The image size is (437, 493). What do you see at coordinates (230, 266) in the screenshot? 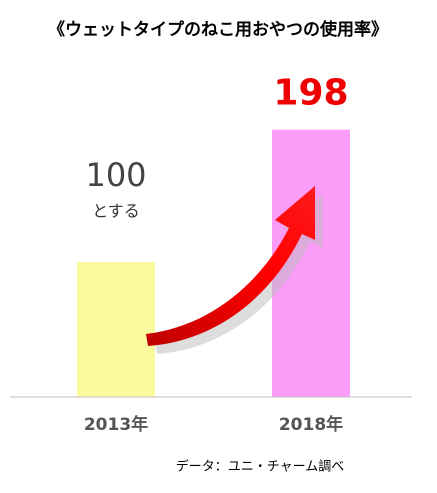
I see `arrow` at bounding box center [230, 266].